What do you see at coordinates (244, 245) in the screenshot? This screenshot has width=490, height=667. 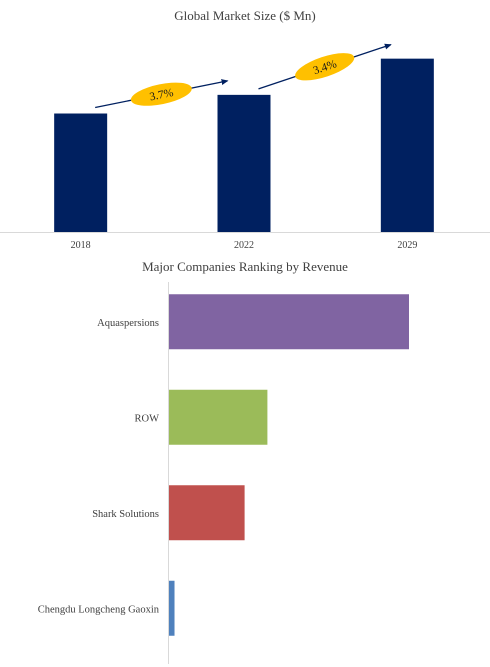 I see `x-tick-2022: 2022` at bounding box center [244, 245].